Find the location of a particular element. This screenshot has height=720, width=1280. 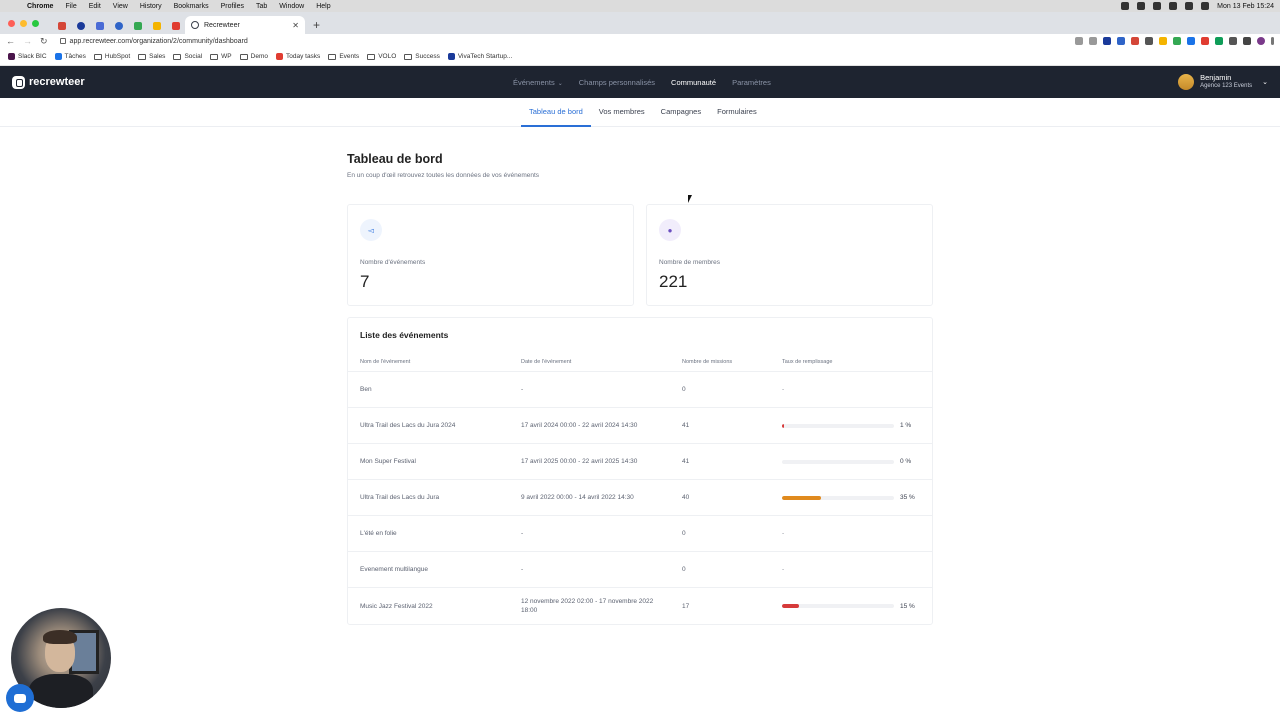

event-missions: 40 is located at coordinates (686, 497).